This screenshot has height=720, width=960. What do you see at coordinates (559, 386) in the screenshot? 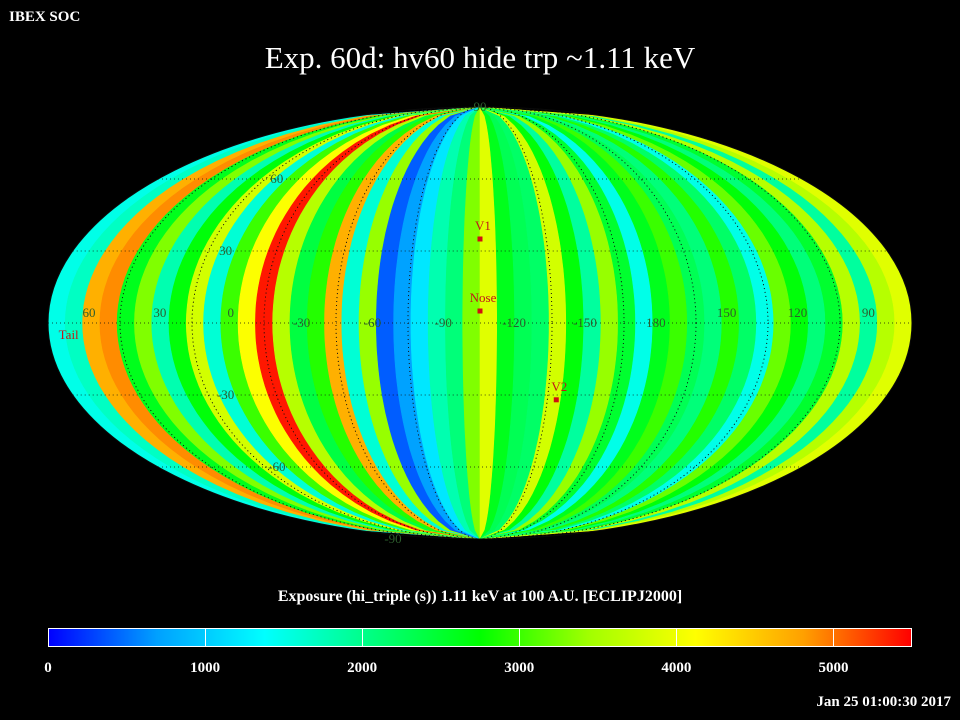
I see `marker-label: V2` at bounding box center [559, 386].